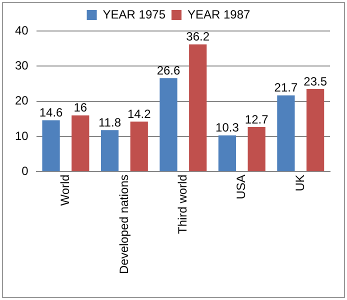 Image resolution: width=347 pixels, height=300 pixels. What do you see at coordinates (228, 127) in the screenshot?
I see `data-label: 10.3` at bounding box center [228, 127].